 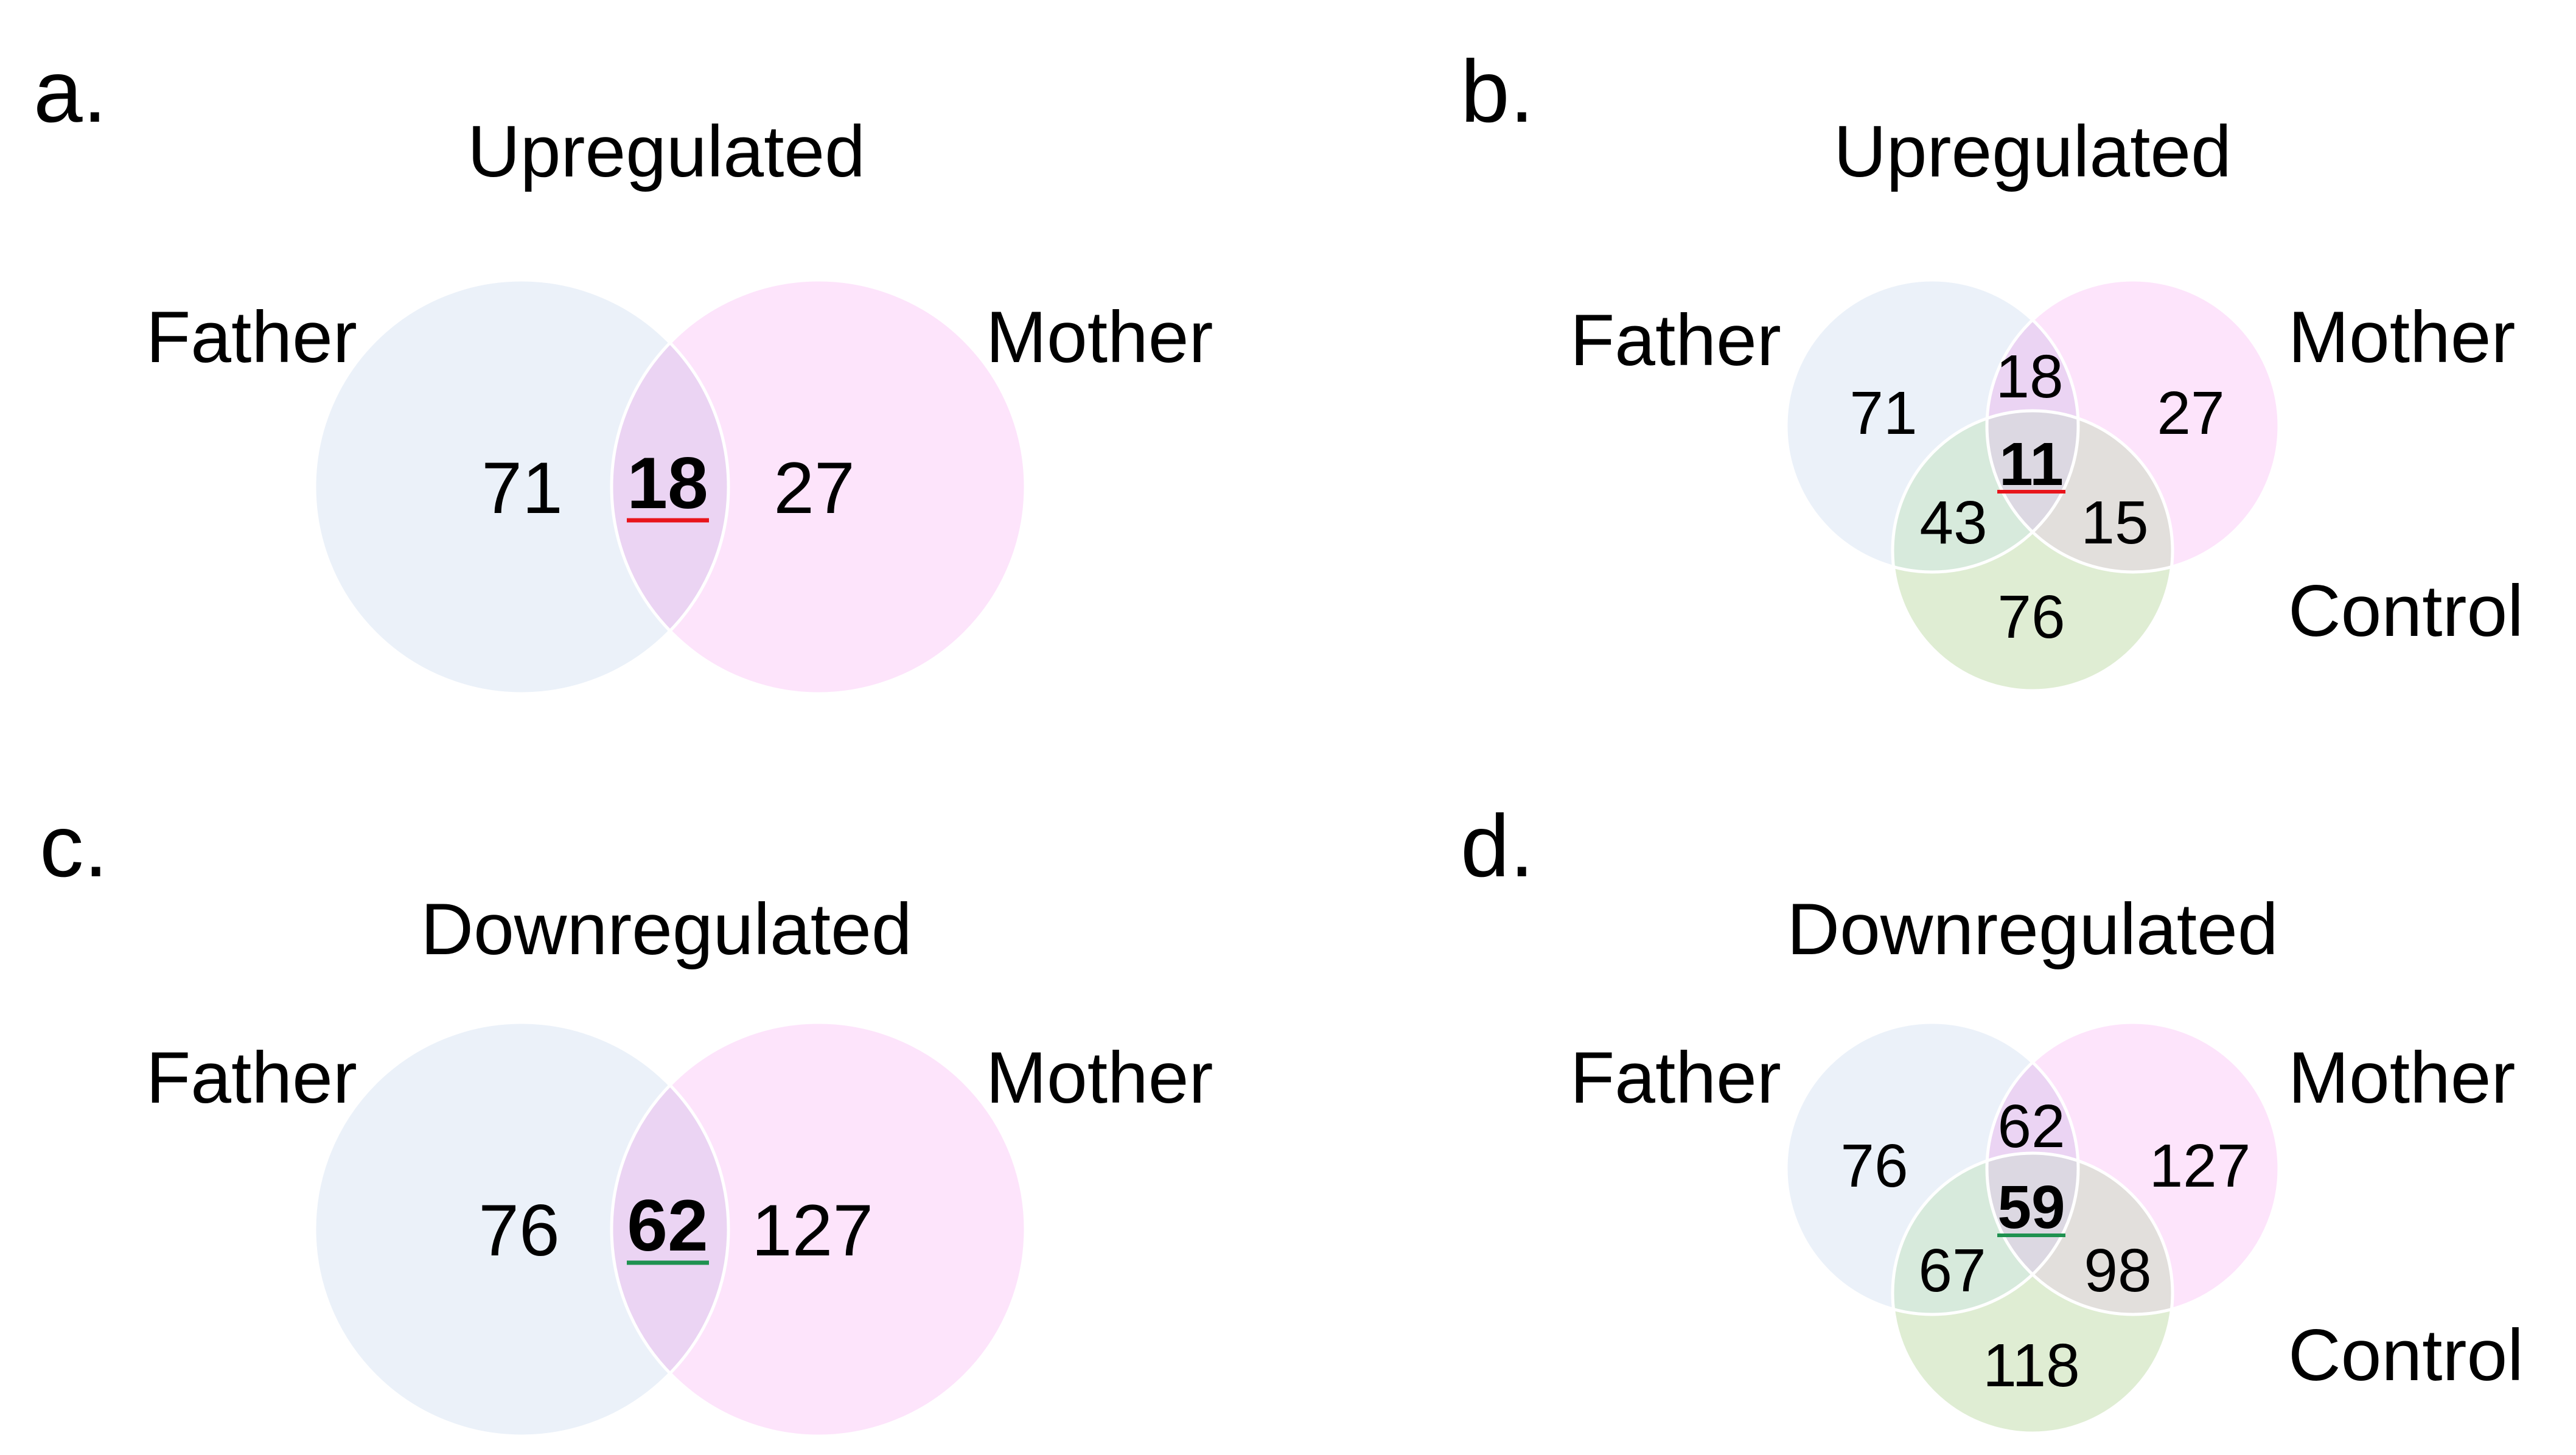 I want to click on panel-b-father-mother-count: 18, so click(x=2029, y=377).